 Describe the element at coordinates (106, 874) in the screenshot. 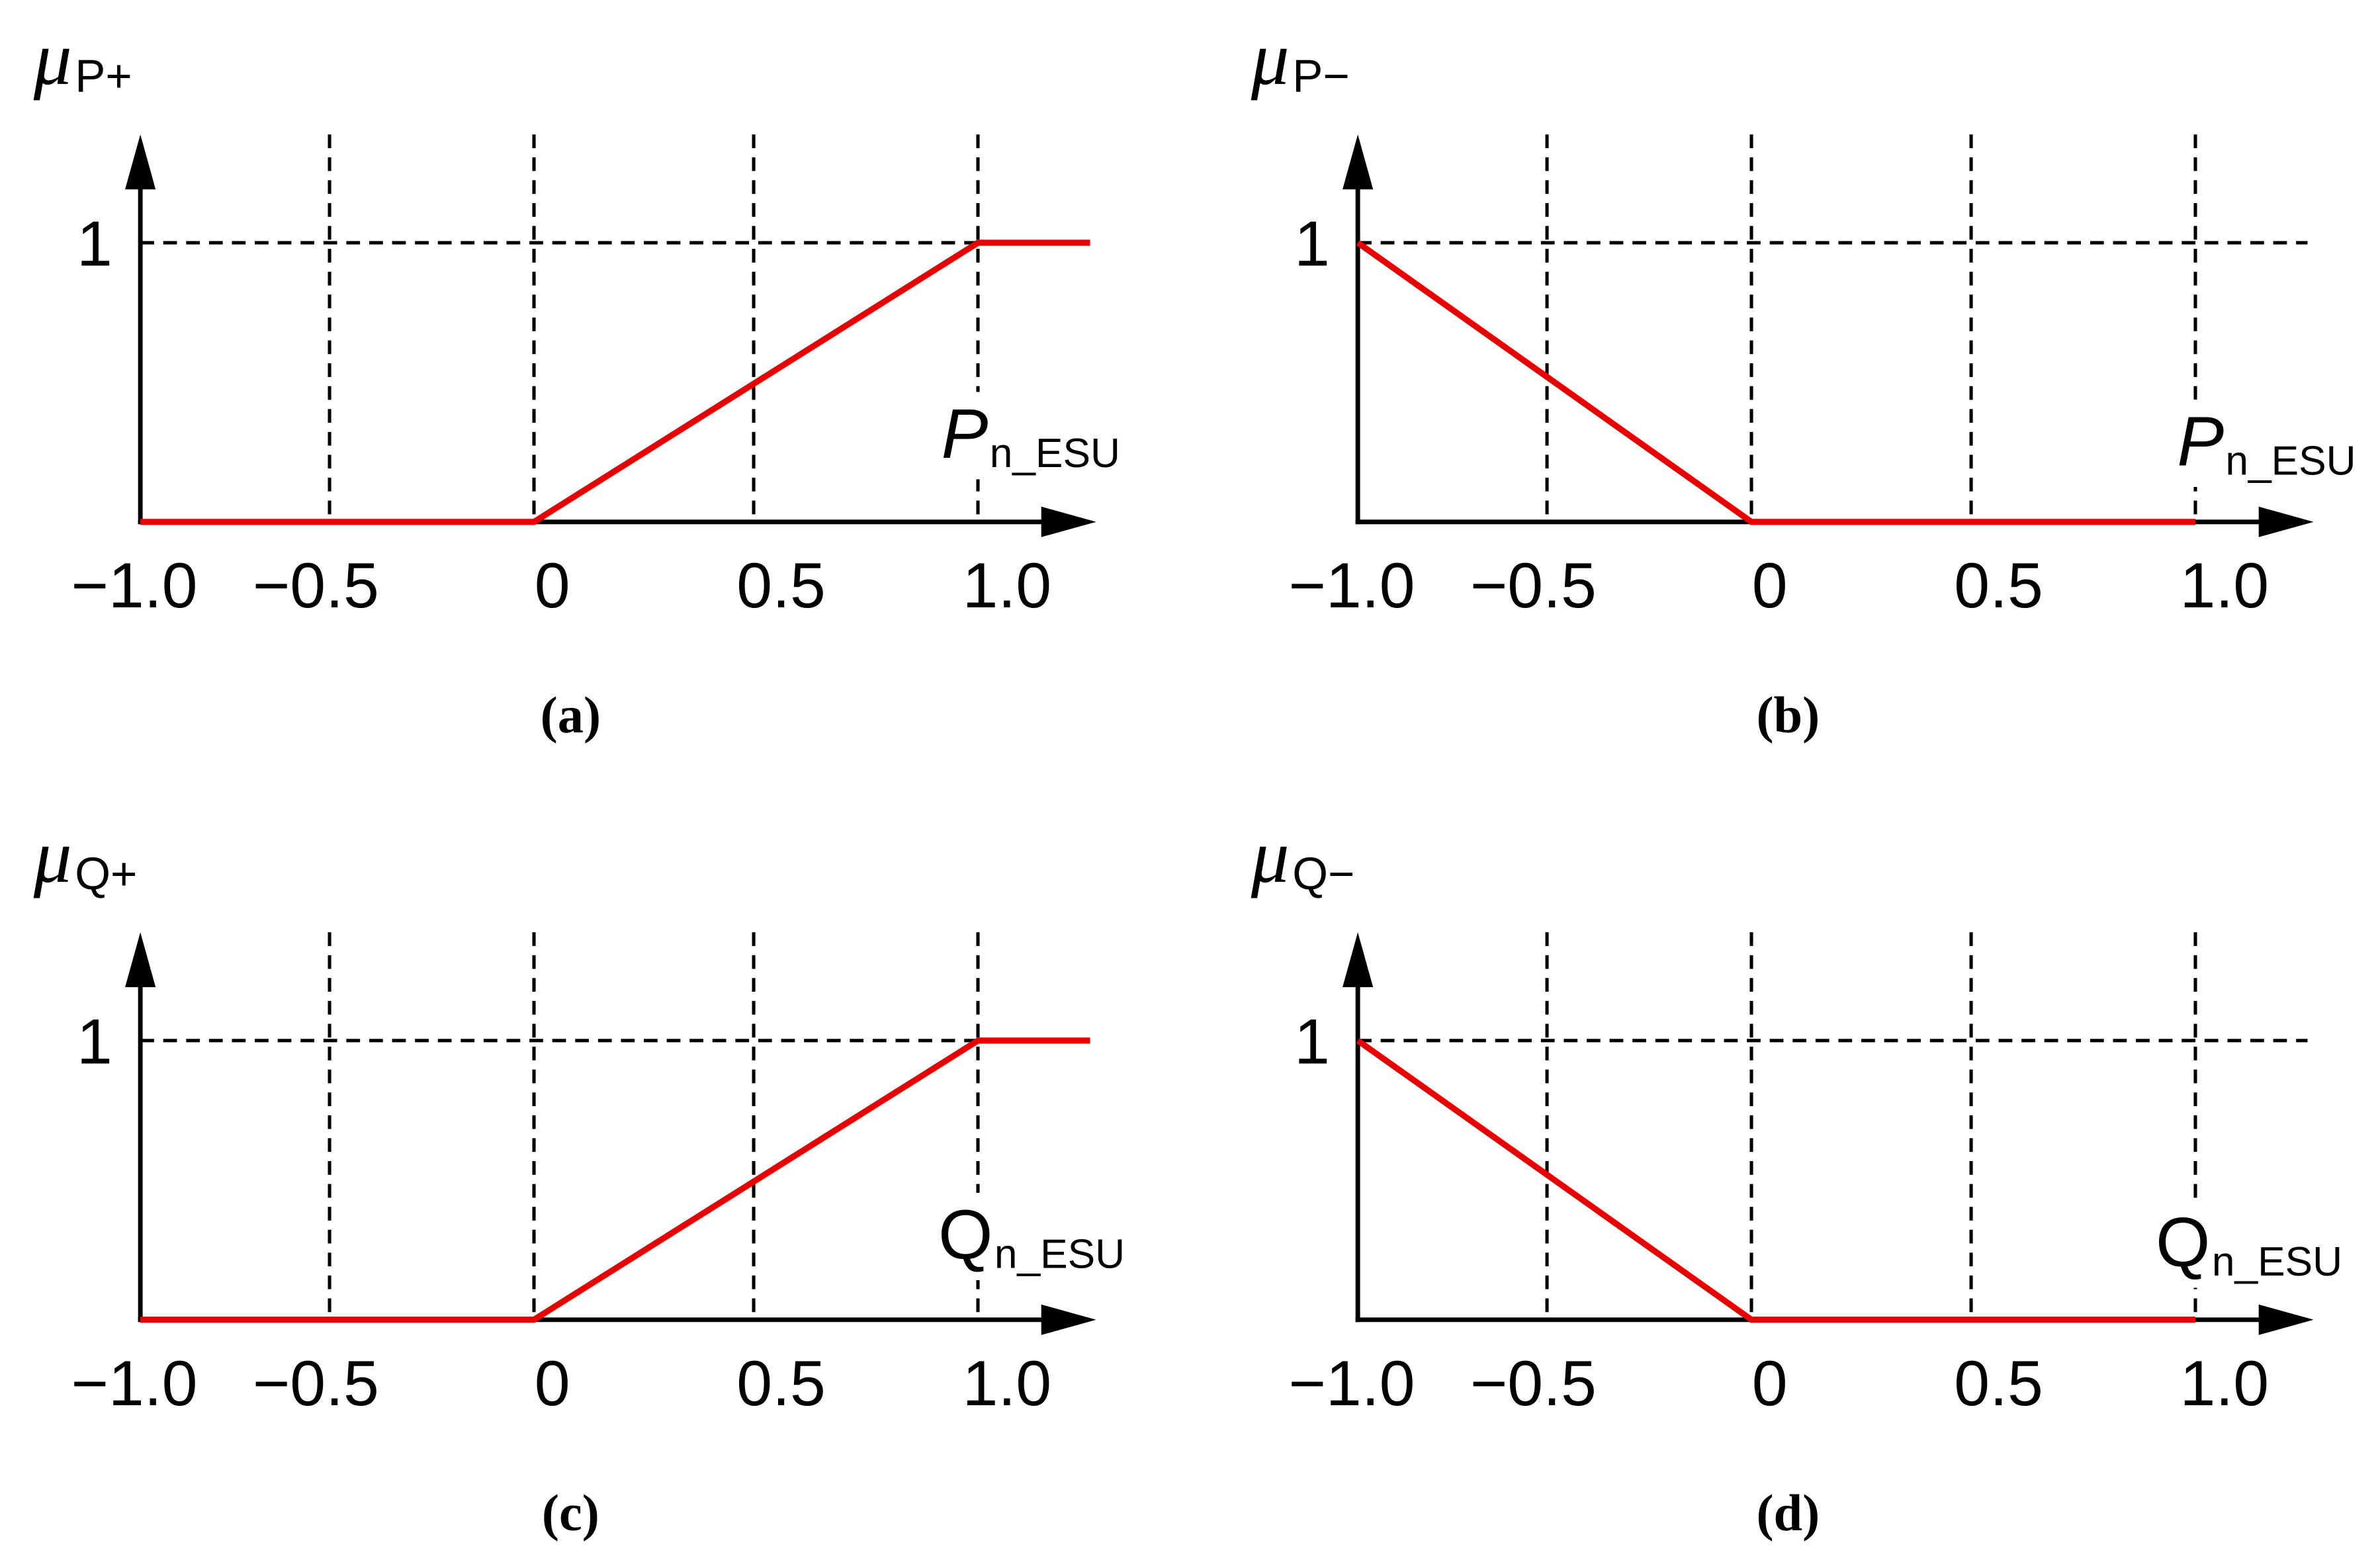

I see `y-axis-label-subscript: Q+` at that location.